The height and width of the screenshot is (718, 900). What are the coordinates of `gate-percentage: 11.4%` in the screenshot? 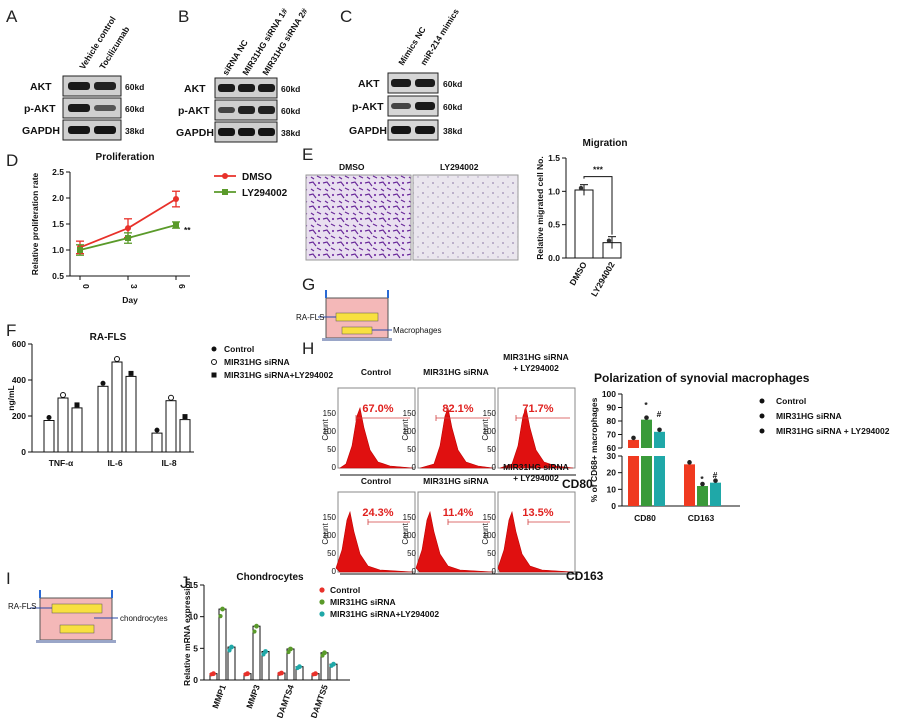 It's located at (458, 513).